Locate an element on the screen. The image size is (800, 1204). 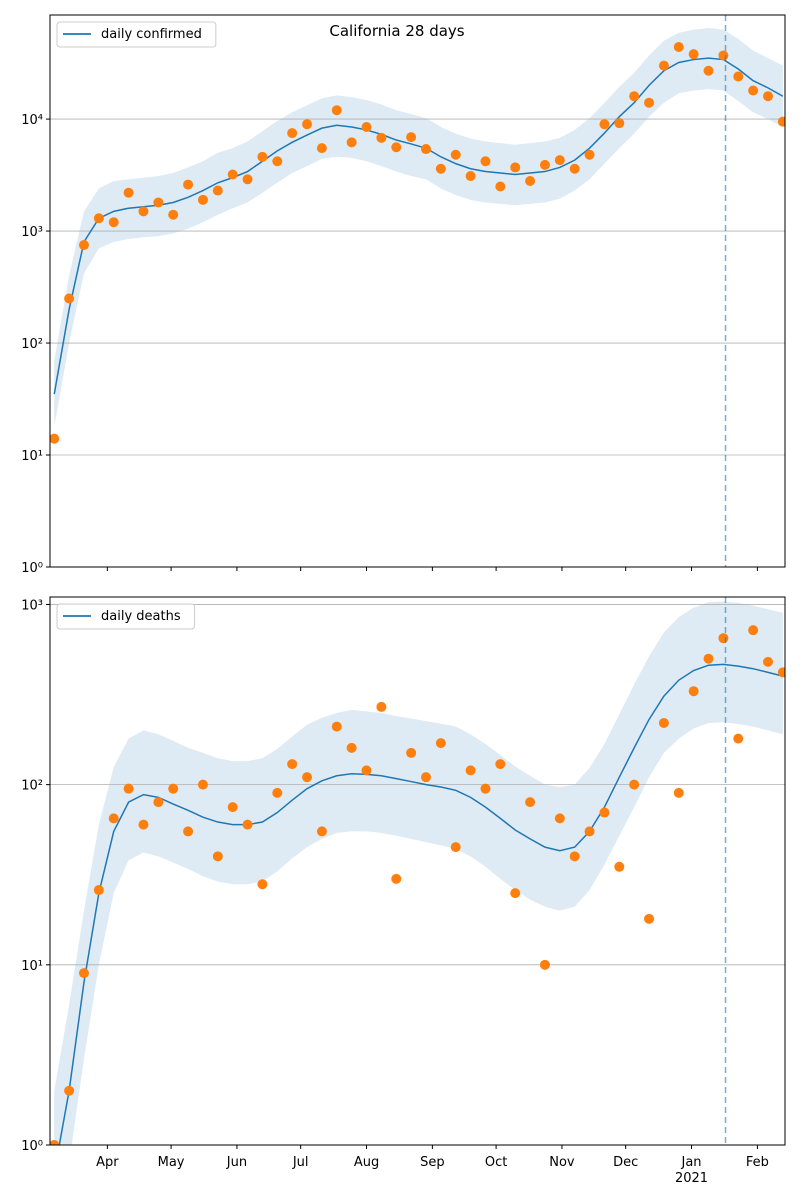
x-tick-label: Sep is located at coordinates (432, 1162).